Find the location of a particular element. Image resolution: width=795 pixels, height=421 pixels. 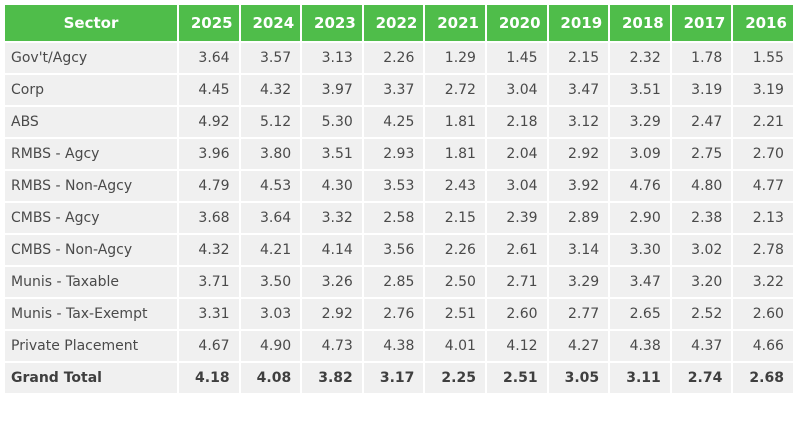

value-cell: 2.78 is located at coordinates (763, 250).